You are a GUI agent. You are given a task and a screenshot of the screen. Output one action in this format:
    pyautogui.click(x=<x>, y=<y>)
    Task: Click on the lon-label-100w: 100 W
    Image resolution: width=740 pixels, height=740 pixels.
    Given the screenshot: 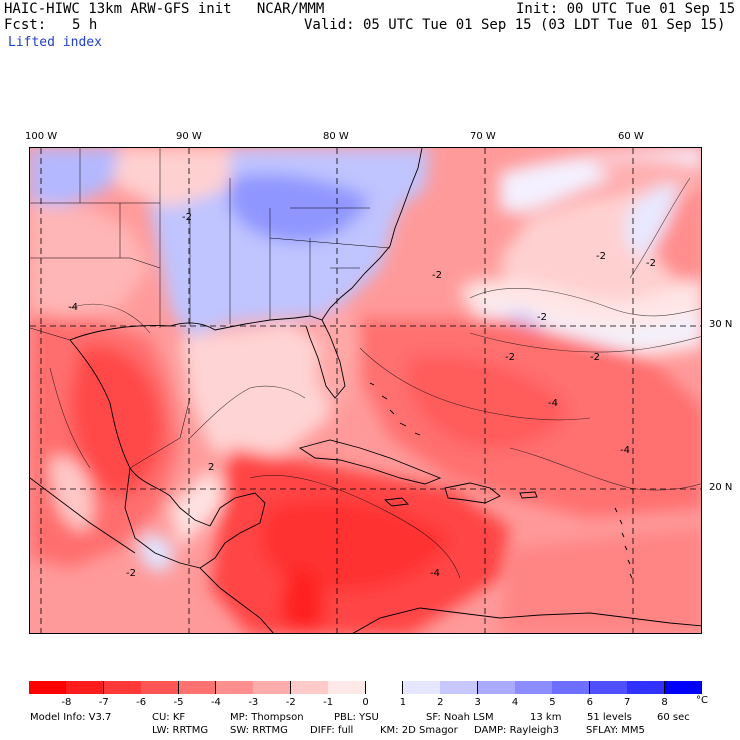 What is the action you would take?
    pyautogui.click(x=41, y=136)
    